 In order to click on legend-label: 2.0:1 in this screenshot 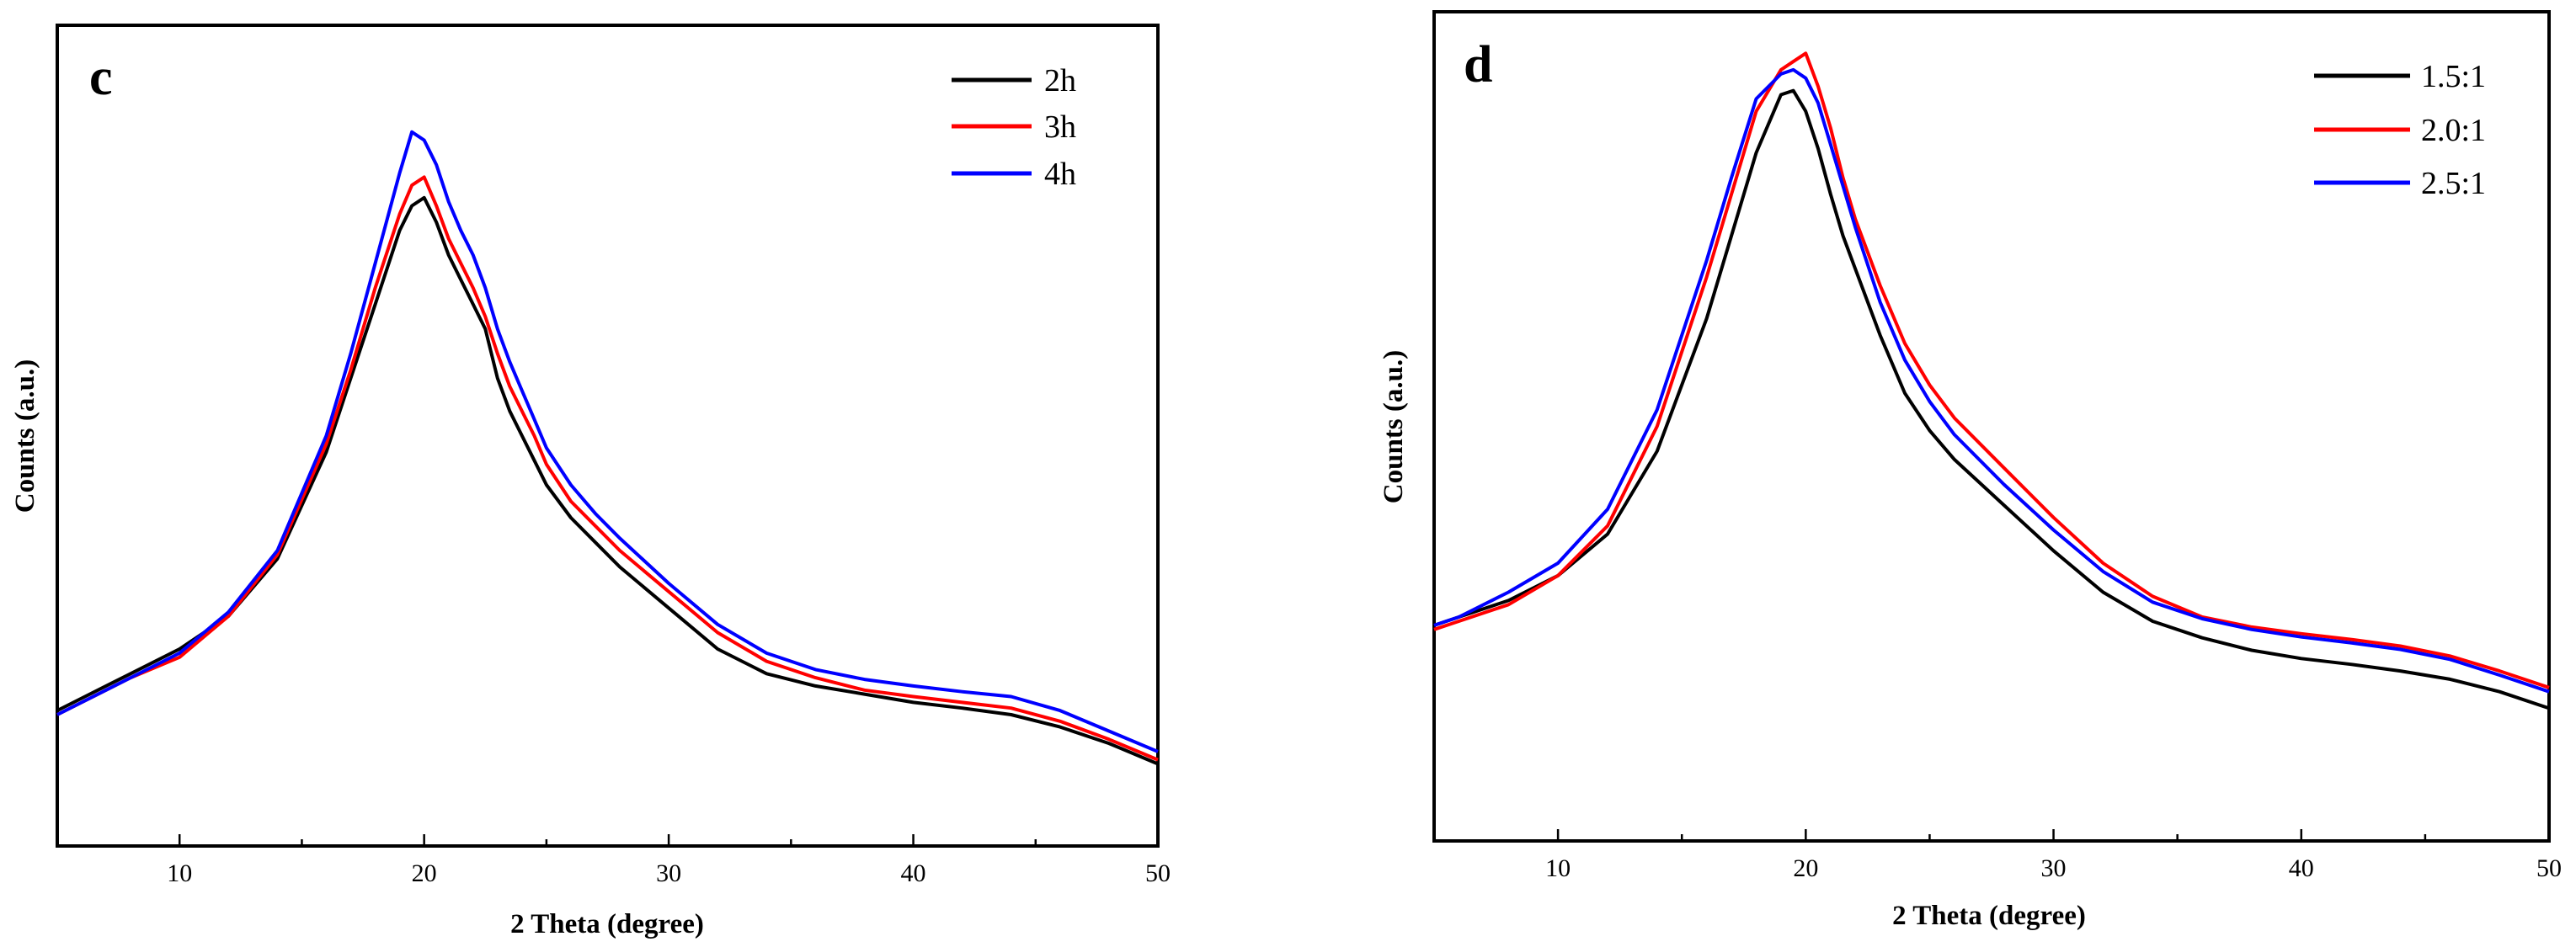, I will do `click(2453, 130)`.